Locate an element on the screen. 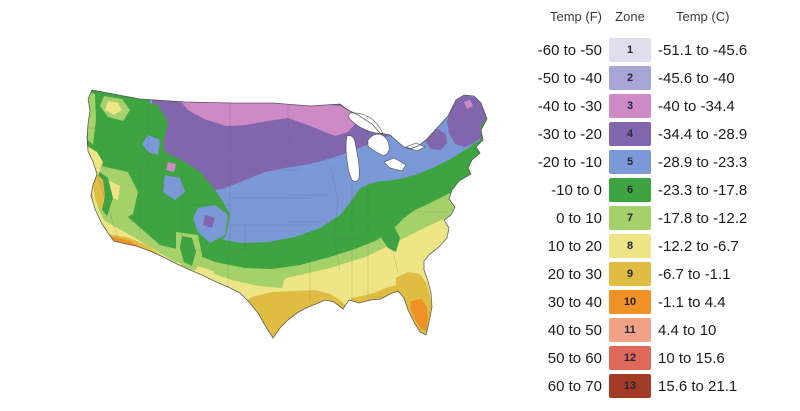 Image resolution: width=800 pixels, height=411 pixels. temp-c-cell: 4.4 to 10 is located at coordinates (687, 330).